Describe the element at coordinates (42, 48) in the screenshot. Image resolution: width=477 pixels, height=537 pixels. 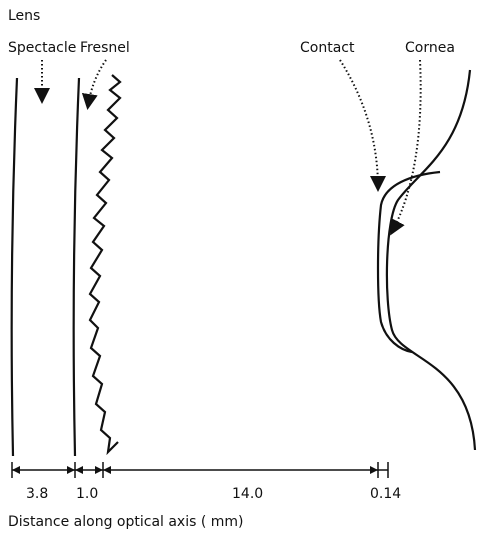
I see `label-spectacle: Spectacle` at that location.